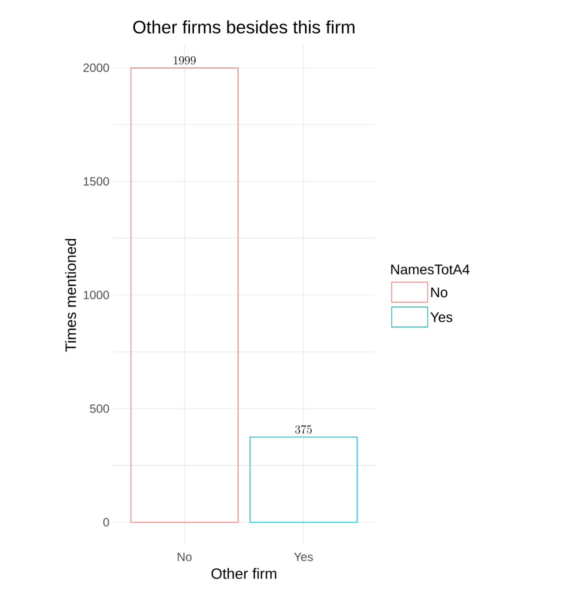  Describe the element at coordinates (97, 295) in the screenshot. I see `y-tick-label: 1000` at that location.